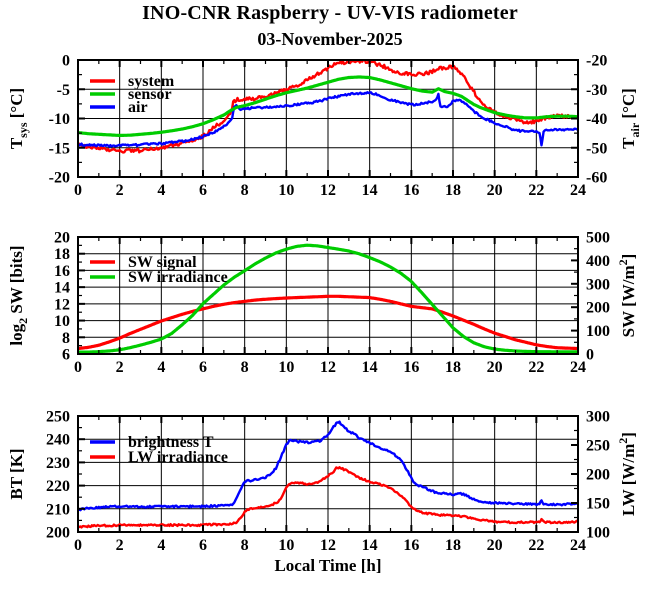 The width and height of the screenshot is (660, 595). What do you see at coordinates (178, 277) in the screenshot?
I see `legend-label: SW irradiance` at bounding box center [178, 277].